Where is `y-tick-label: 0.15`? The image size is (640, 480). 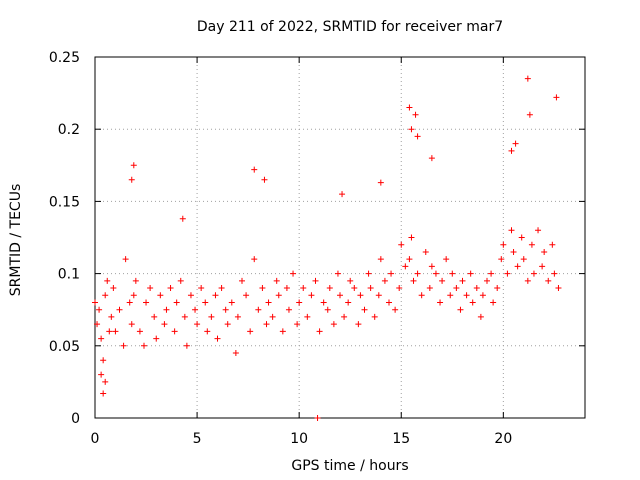
y-tick-label: 0.15 is located at coordinates (64, 202).